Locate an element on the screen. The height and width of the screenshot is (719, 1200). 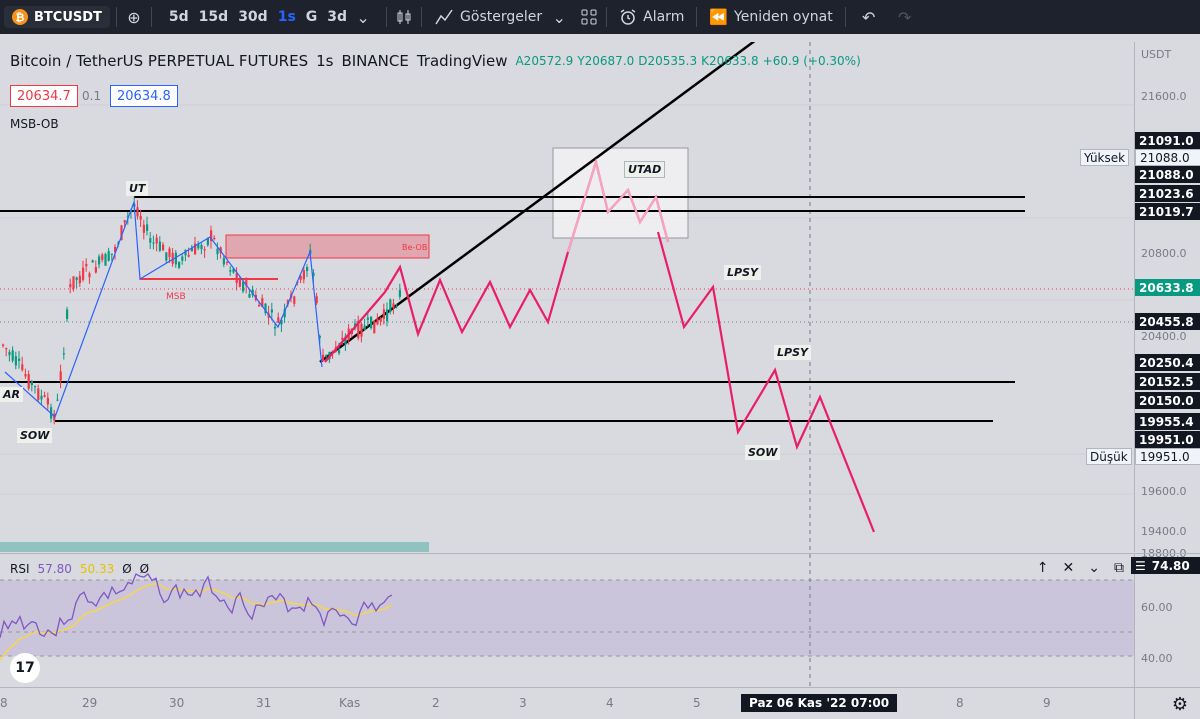
gear-icon: ⚙ is located at coordinates (1179, 704).